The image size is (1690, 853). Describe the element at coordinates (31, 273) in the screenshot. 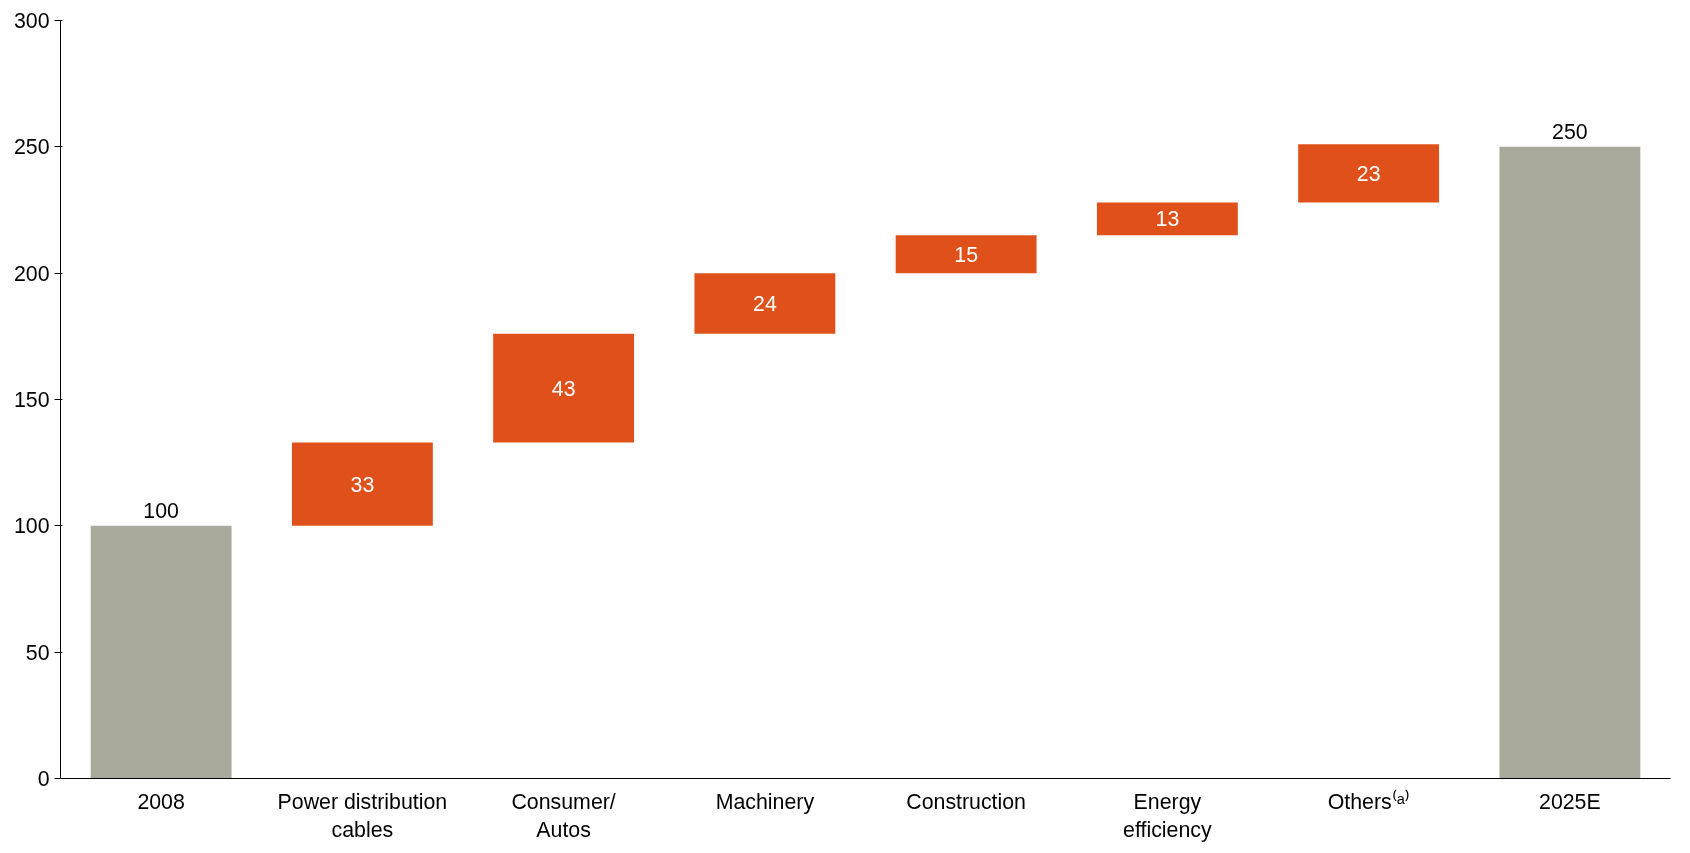

I see `y-tick-label: 200` at that location.